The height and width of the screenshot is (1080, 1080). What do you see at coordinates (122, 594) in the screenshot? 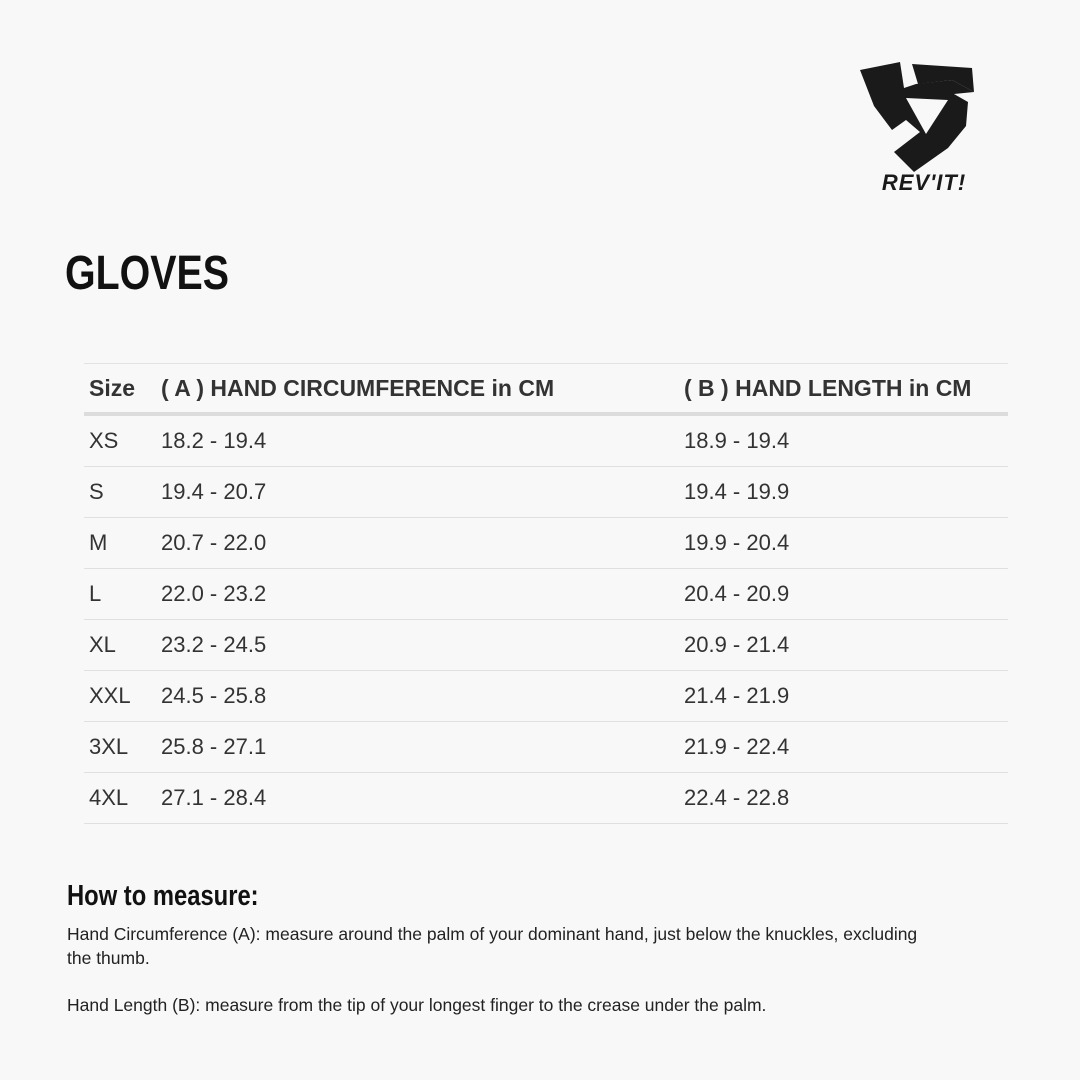
I see `cell-size: L` at bounding box center [122, 594].